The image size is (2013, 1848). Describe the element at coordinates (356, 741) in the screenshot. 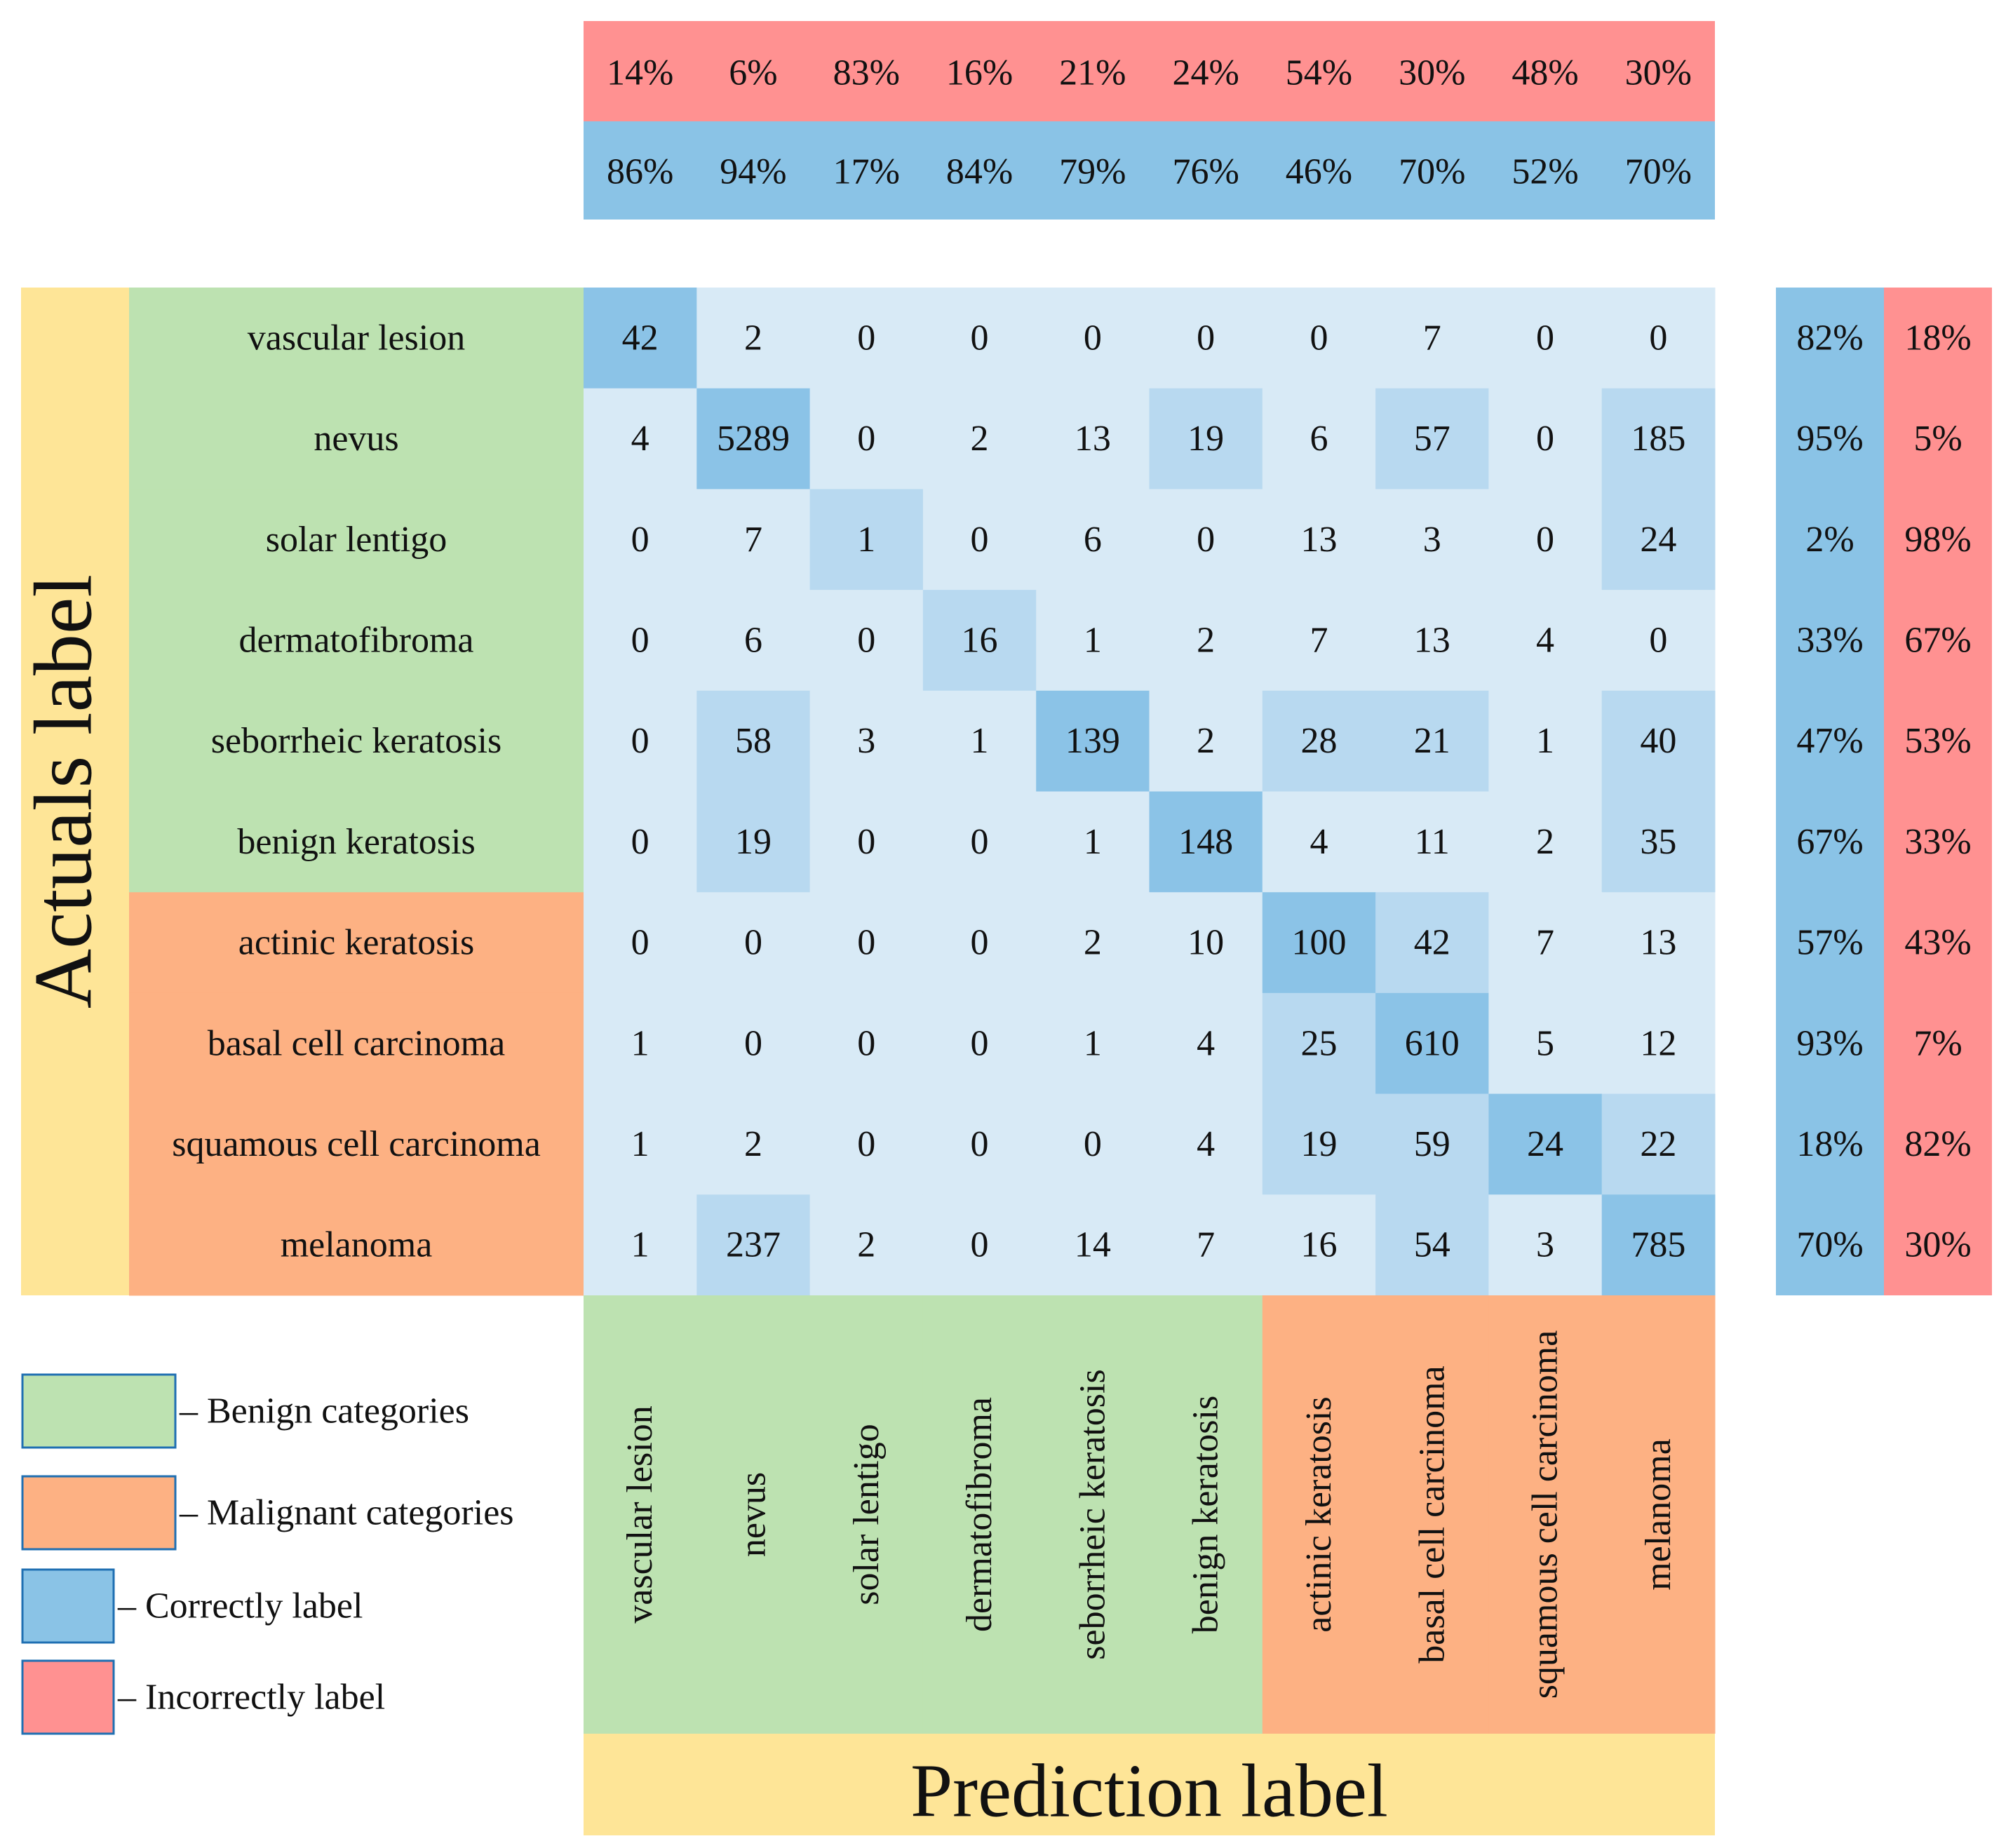

I see `row-category-label: seborrheic keratosis` at that location.